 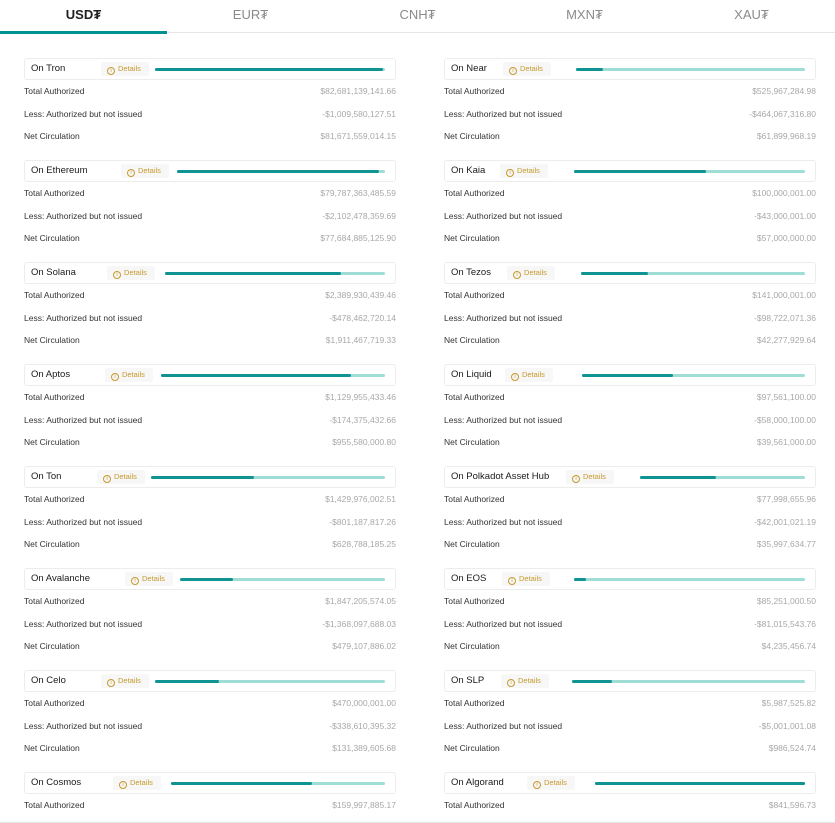 What do you see at coordinates (360, 340) in the screenshot?
I see `row-value: $1,911,467,719.33` at bounding box center [360, 340].